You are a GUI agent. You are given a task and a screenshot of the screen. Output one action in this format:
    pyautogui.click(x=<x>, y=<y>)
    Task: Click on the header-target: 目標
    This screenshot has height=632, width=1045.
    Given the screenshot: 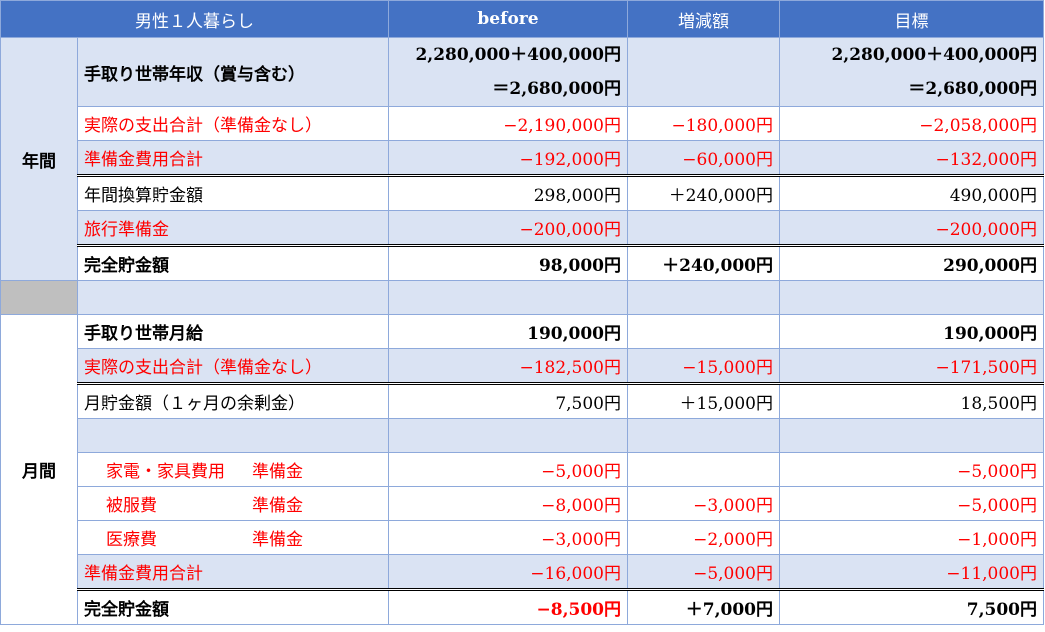 What is the action you would take?
    pyautogui.click(x=911, y=19)
    